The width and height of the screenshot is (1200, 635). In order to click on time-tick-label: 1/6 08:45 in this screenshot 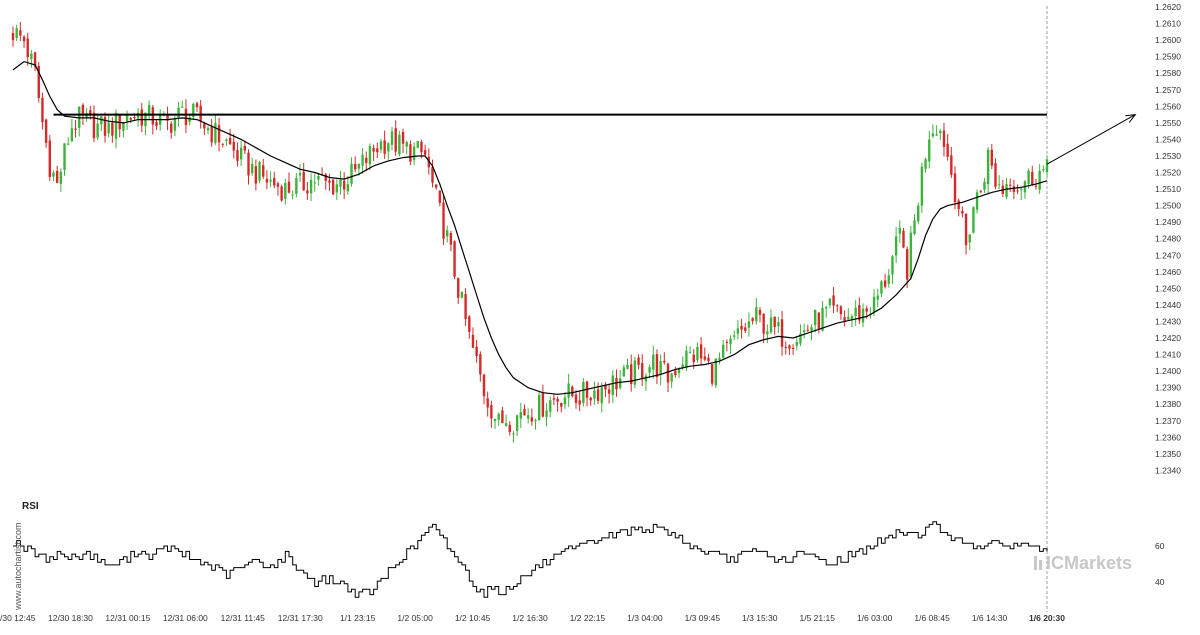, I will do `click(932, 618)`.